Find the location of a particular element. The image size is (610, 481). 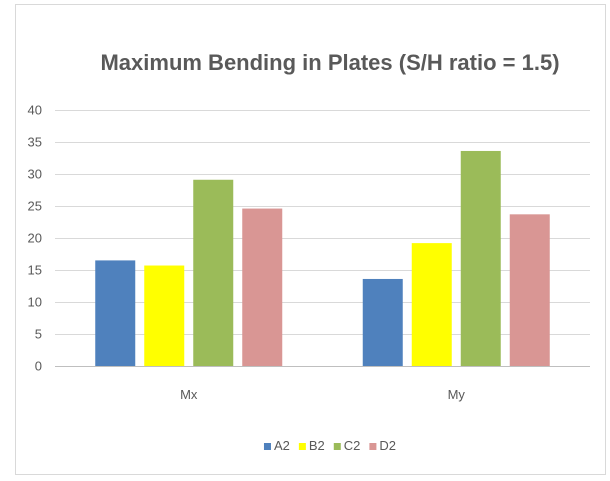

bar-c2-my is located at coordinates (480, 258).